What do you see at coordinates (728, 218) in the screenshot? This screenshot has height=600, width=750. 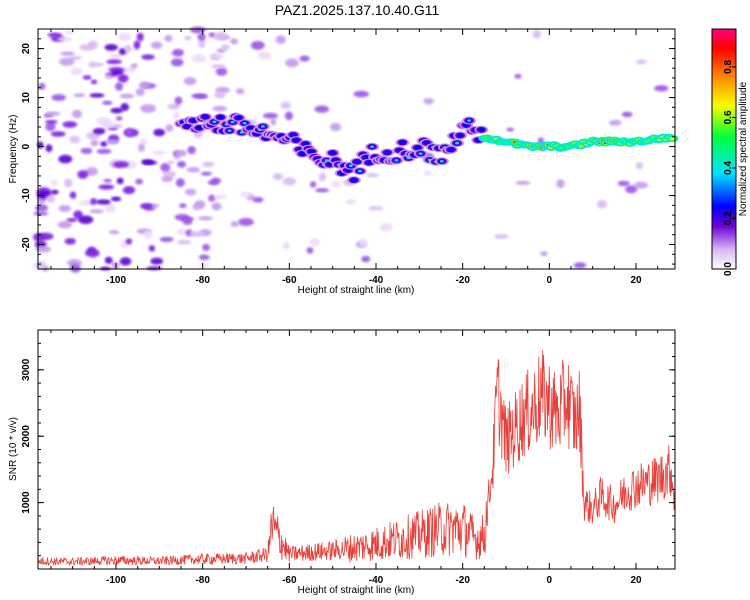 I see `colorbar-tick-label: 0.2` at bounding box center [728, 218].